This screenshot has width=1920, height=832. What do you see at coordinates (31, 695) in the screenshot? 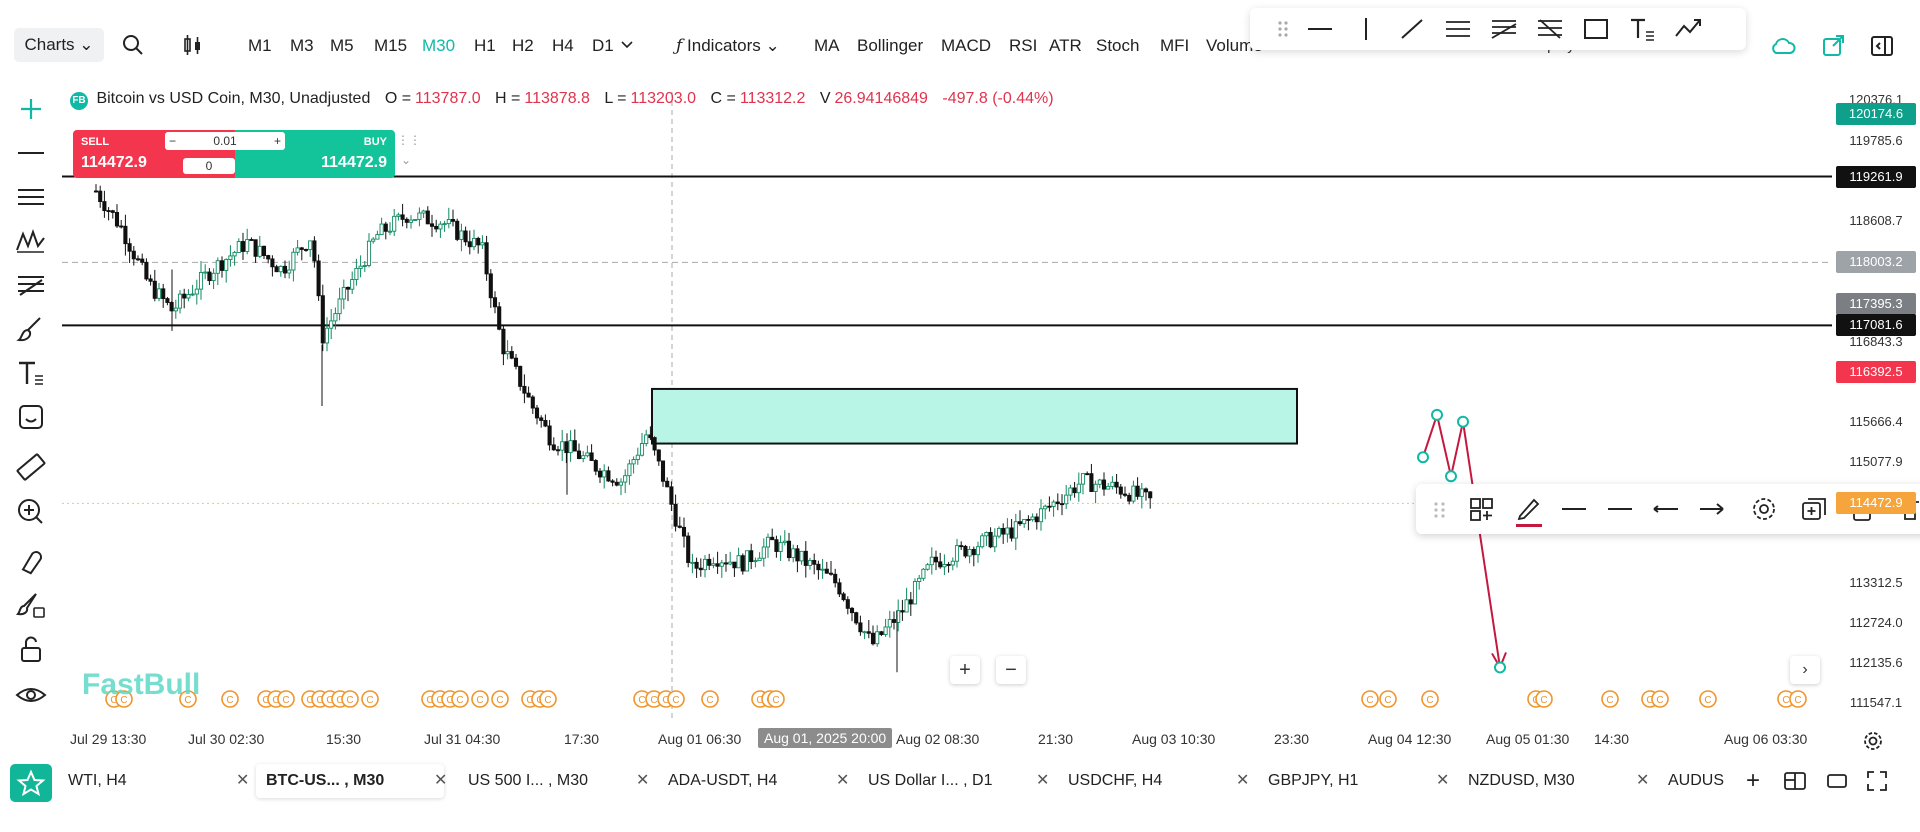
I see `eye-icon` at bounding box center [31, 695].